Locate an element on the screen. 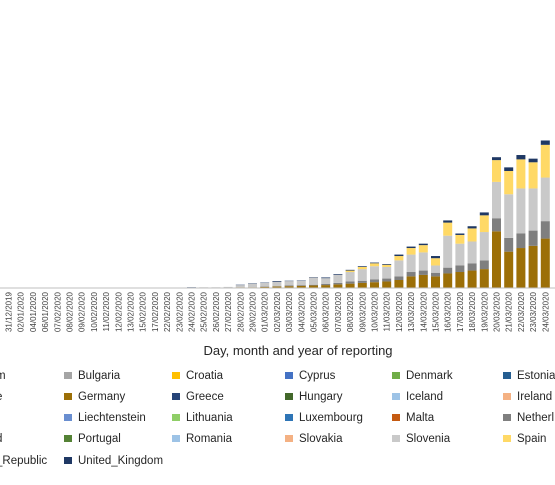 Image resolution: width=555 pixels, height=485 pixels. x-tick-label: 04/01/2020 is located at coordinates (33, 311).